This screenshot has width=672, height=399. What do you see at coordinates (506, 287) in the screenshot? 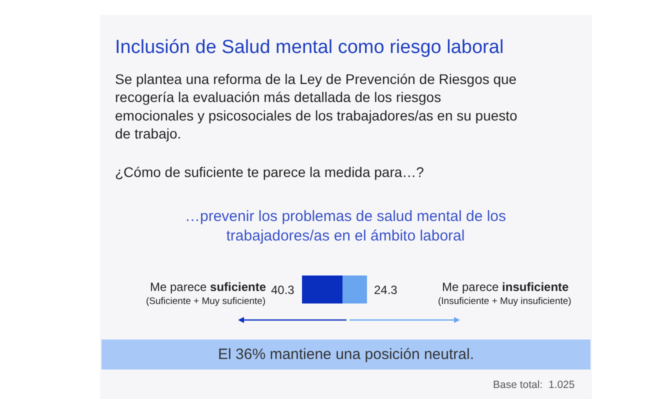
I see `text: Me parece insuficiente` at bounding box center [506, 287].